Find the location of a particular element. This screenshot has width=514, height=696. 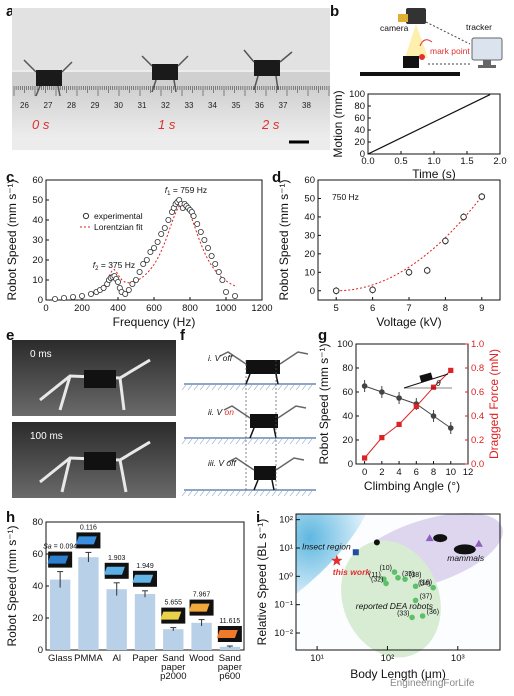

y2-tick-label: 0.8 is located at coordinates (477, 368).